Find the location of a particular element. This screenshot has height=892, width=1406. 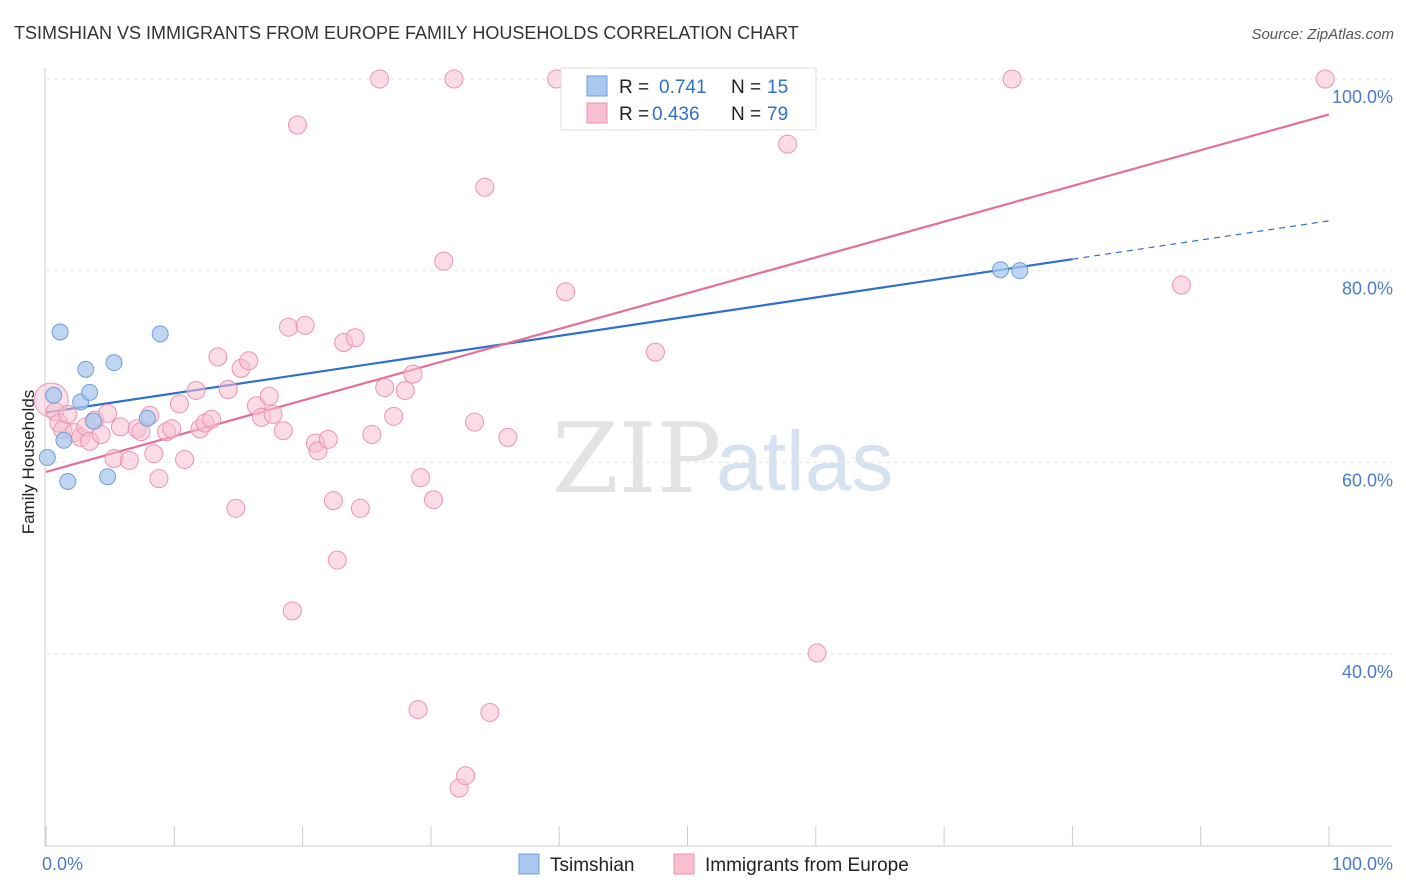

legend-bottom: Tsimshian Immigrants from Europe is located at coordinates (713, 864).